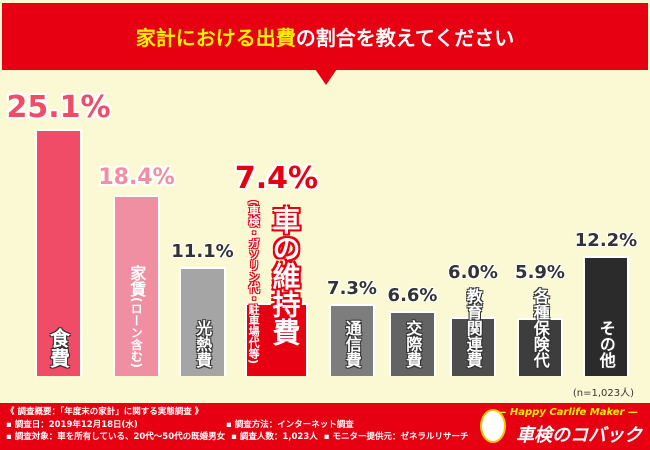 The image size is (650, 450). Describe the element at coordinates (274, 437) in the screenshot. I see `survey-count: ▪ 調査人数：1,023人` at that location.